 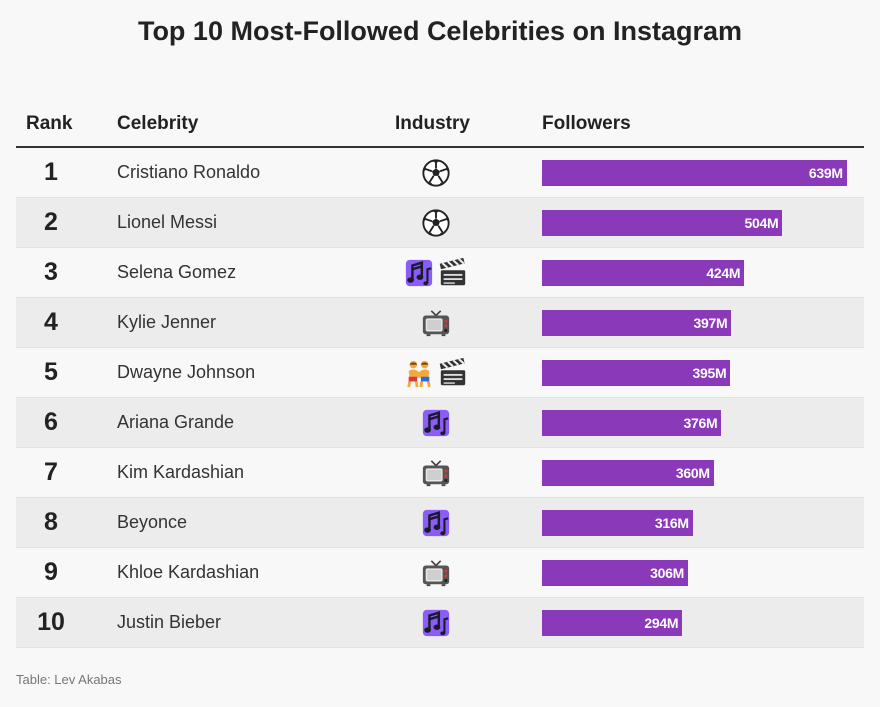 What do you see at coordinates (51, 272) in the screenshot?
I see `rank-cell: 3` at bounding box center [51, 272].